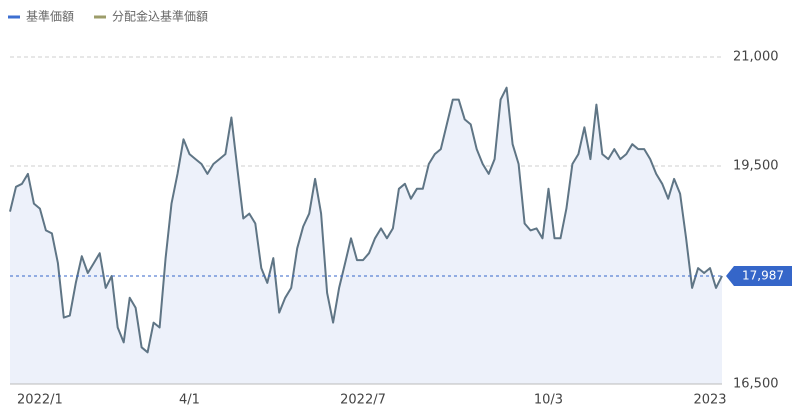 The width and height of the screenshot is (800, 420). What do you see at coordinates (709, 400) in the screenshot?
I see `x-tick-label: 2023` at bounding box center [709, 400].